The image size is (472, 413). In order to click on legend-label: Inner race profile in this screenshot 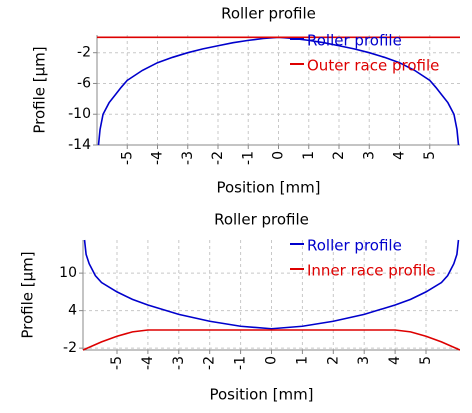, I will do `click(371, 271)`.